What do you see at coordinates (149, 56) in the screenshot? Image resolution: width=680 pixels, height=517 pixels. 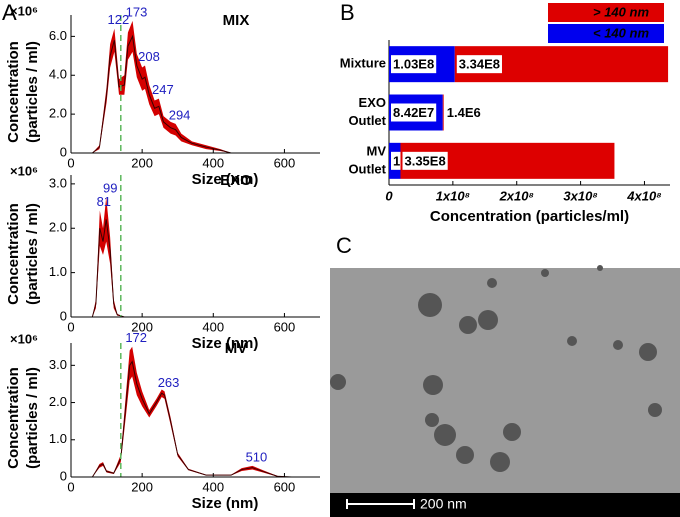 I see `peak-label: 208` at bounding box center [149, 56].